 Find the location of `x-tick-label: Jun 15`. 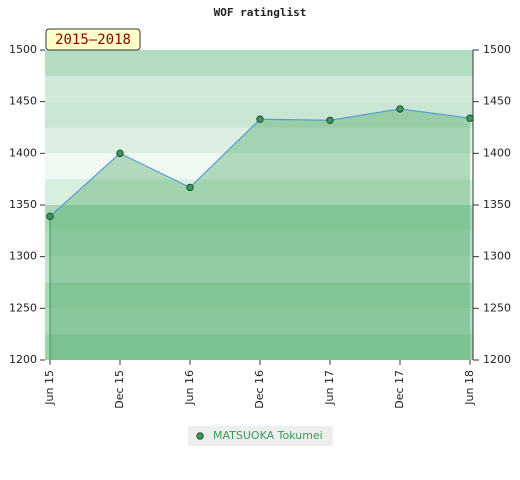

x-tick-label: Jun 15 is located at coordinates (49, 388).